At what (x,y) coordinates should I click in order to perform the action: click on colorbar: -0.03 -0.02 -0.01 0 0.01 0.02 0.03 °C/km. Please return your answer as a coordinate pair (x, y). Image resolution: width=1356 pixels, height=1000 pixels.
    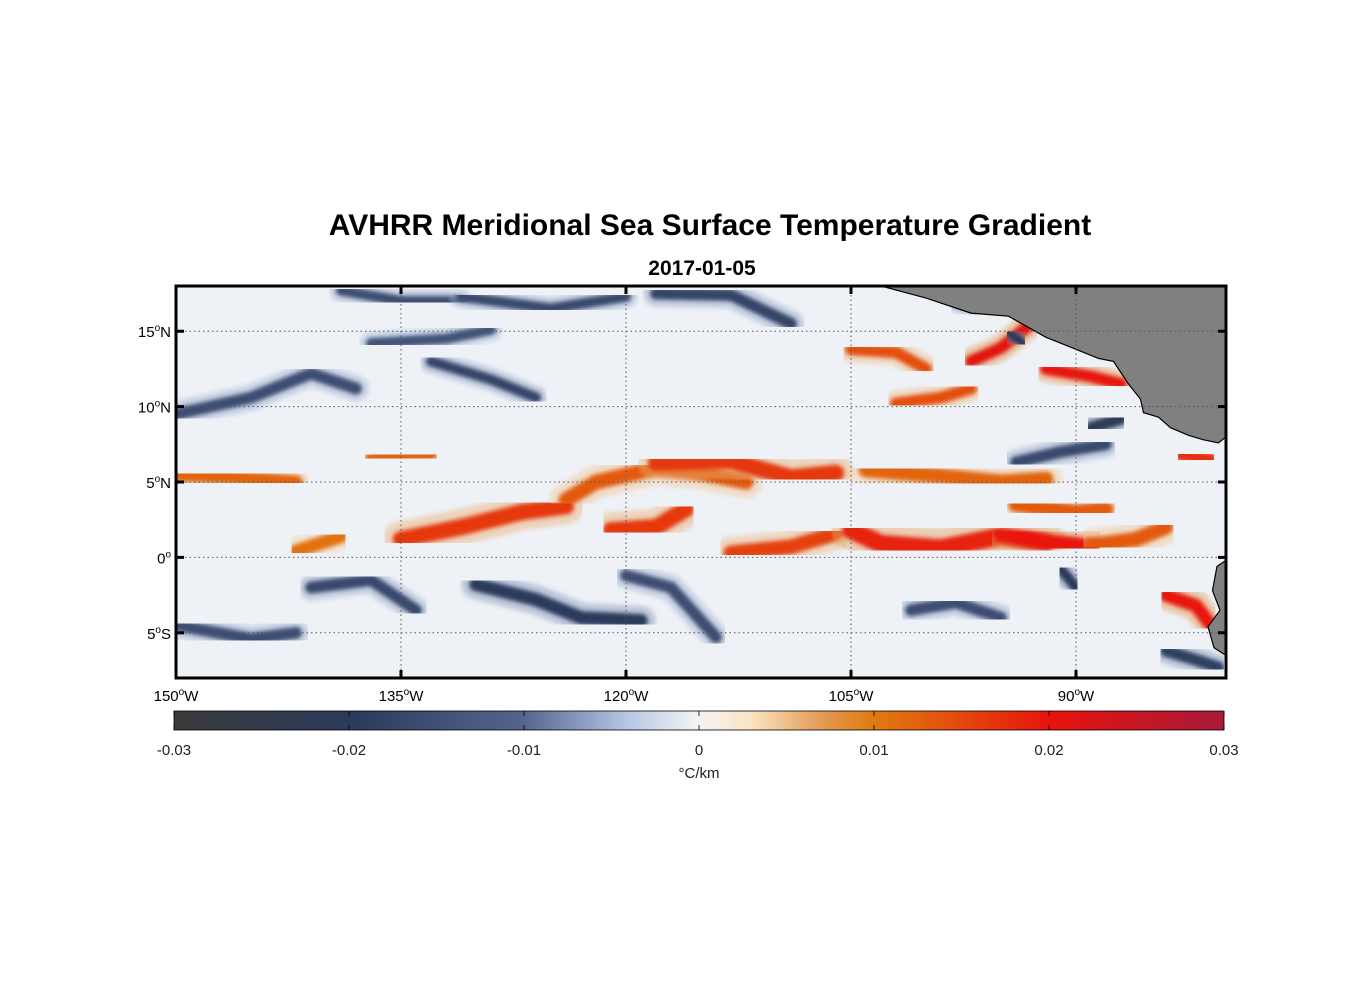
    Looking at the image, I should click on (698, 746).